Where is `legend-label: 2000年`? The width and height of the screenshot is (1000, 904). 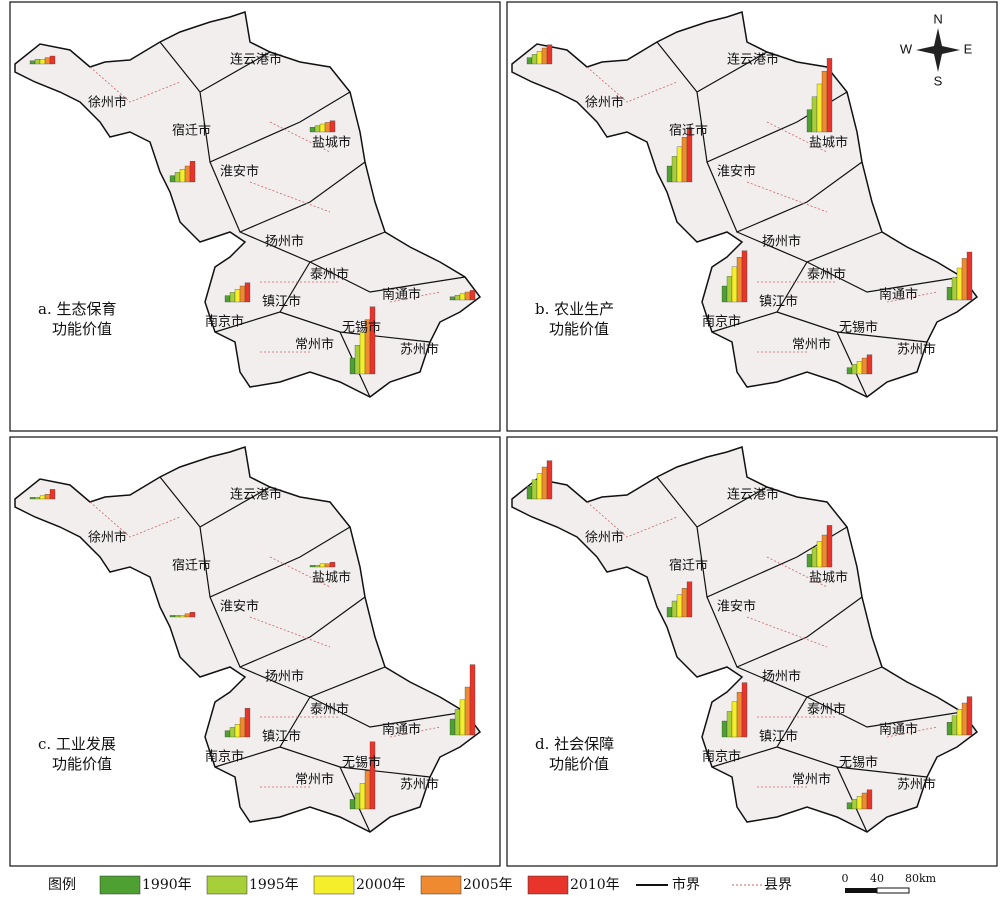
legend-label: 2000年 is located at coordinates (381, 885).